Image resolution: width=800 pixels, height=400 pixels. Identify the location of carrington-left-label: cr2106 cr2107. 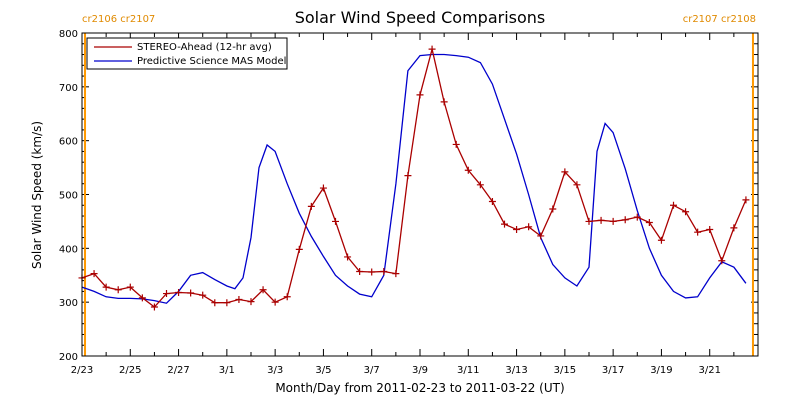
(118, 19).